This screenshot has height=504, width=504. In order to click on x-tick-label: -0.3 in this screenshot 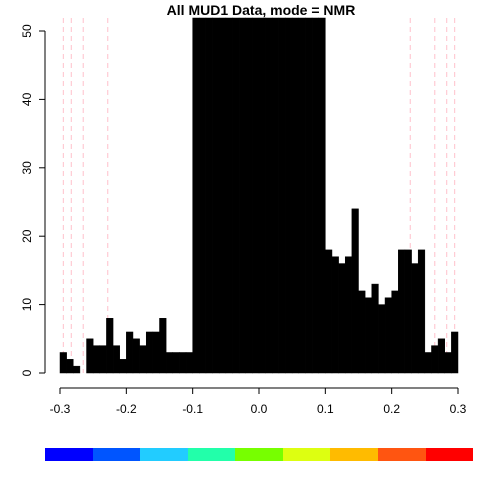, I will do `click(60, 409)`.